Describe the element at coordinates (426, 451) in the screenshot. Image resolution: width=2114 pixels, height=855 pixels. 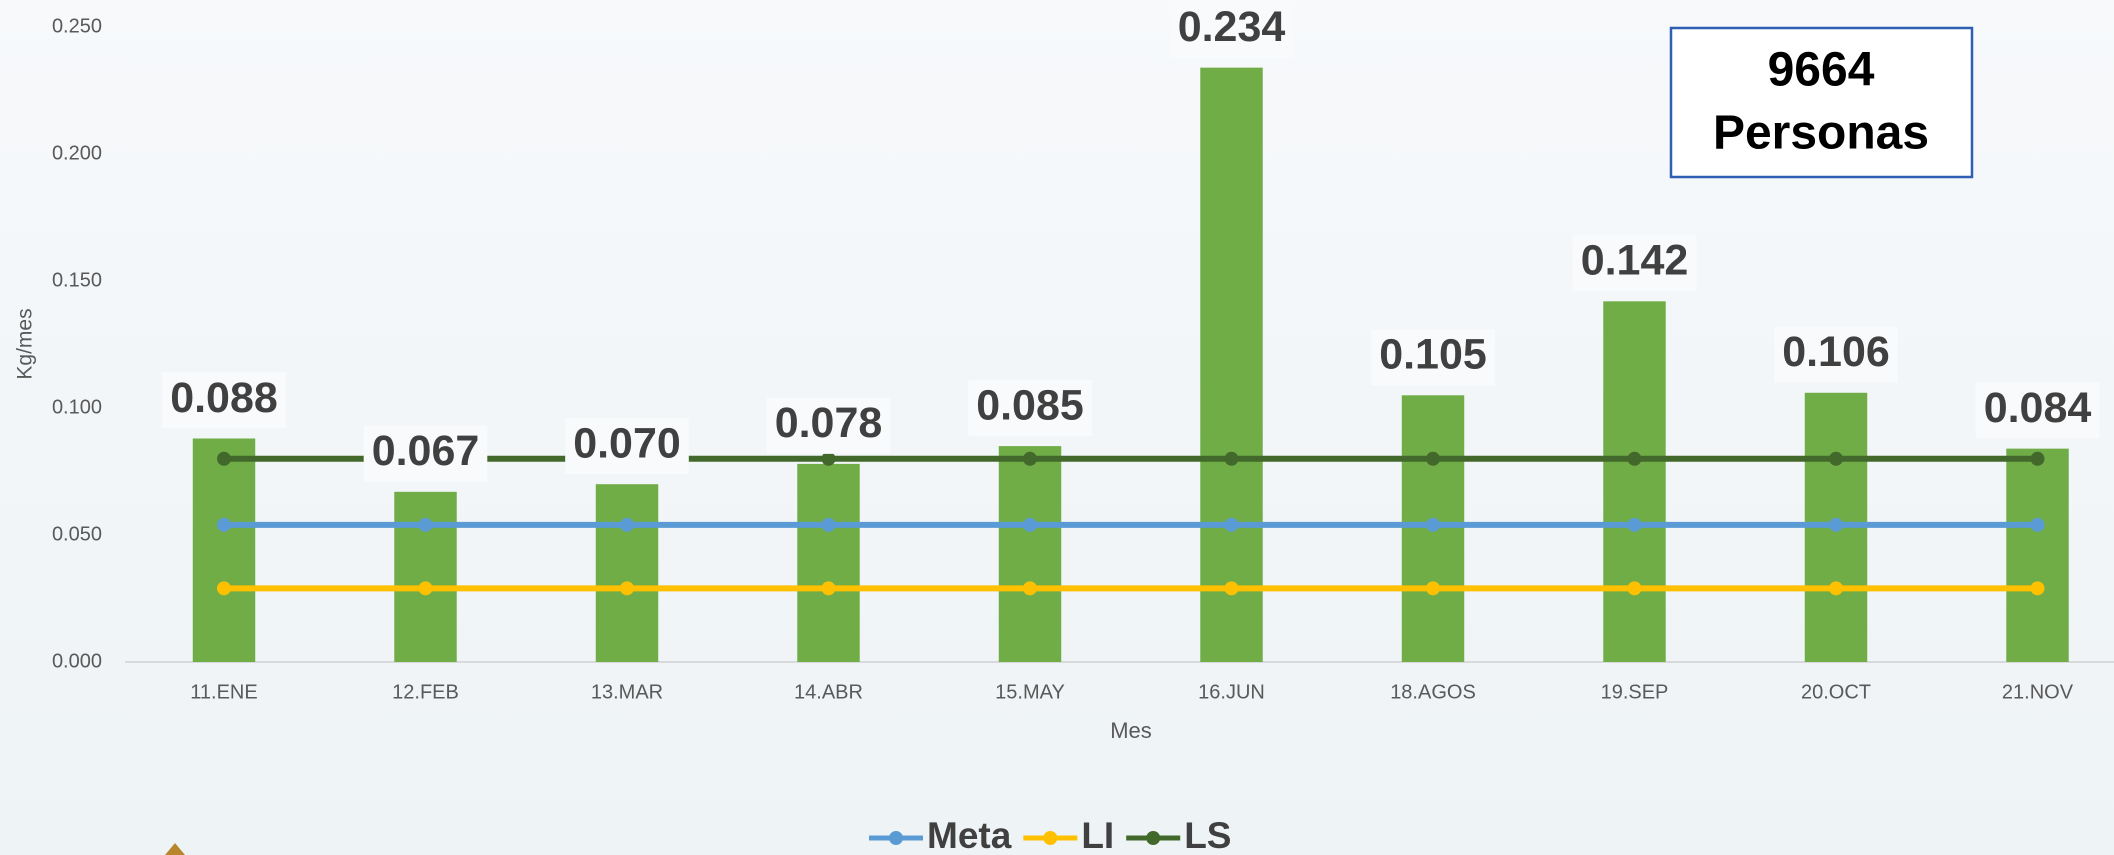
I see `data-label: 0.067` at that location.